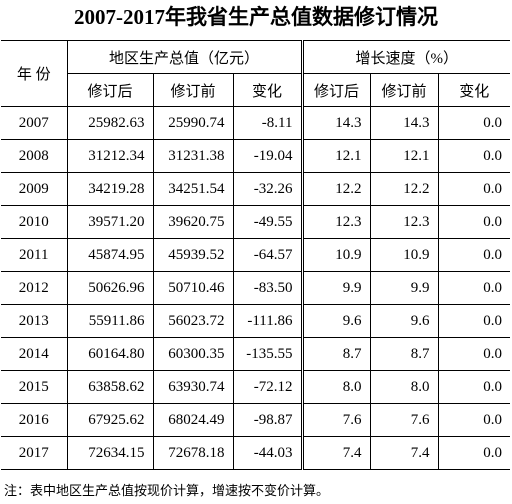 This screenshot has width=512, height=504. I want to click on table-cell: 60164.80, so click(110, 354).